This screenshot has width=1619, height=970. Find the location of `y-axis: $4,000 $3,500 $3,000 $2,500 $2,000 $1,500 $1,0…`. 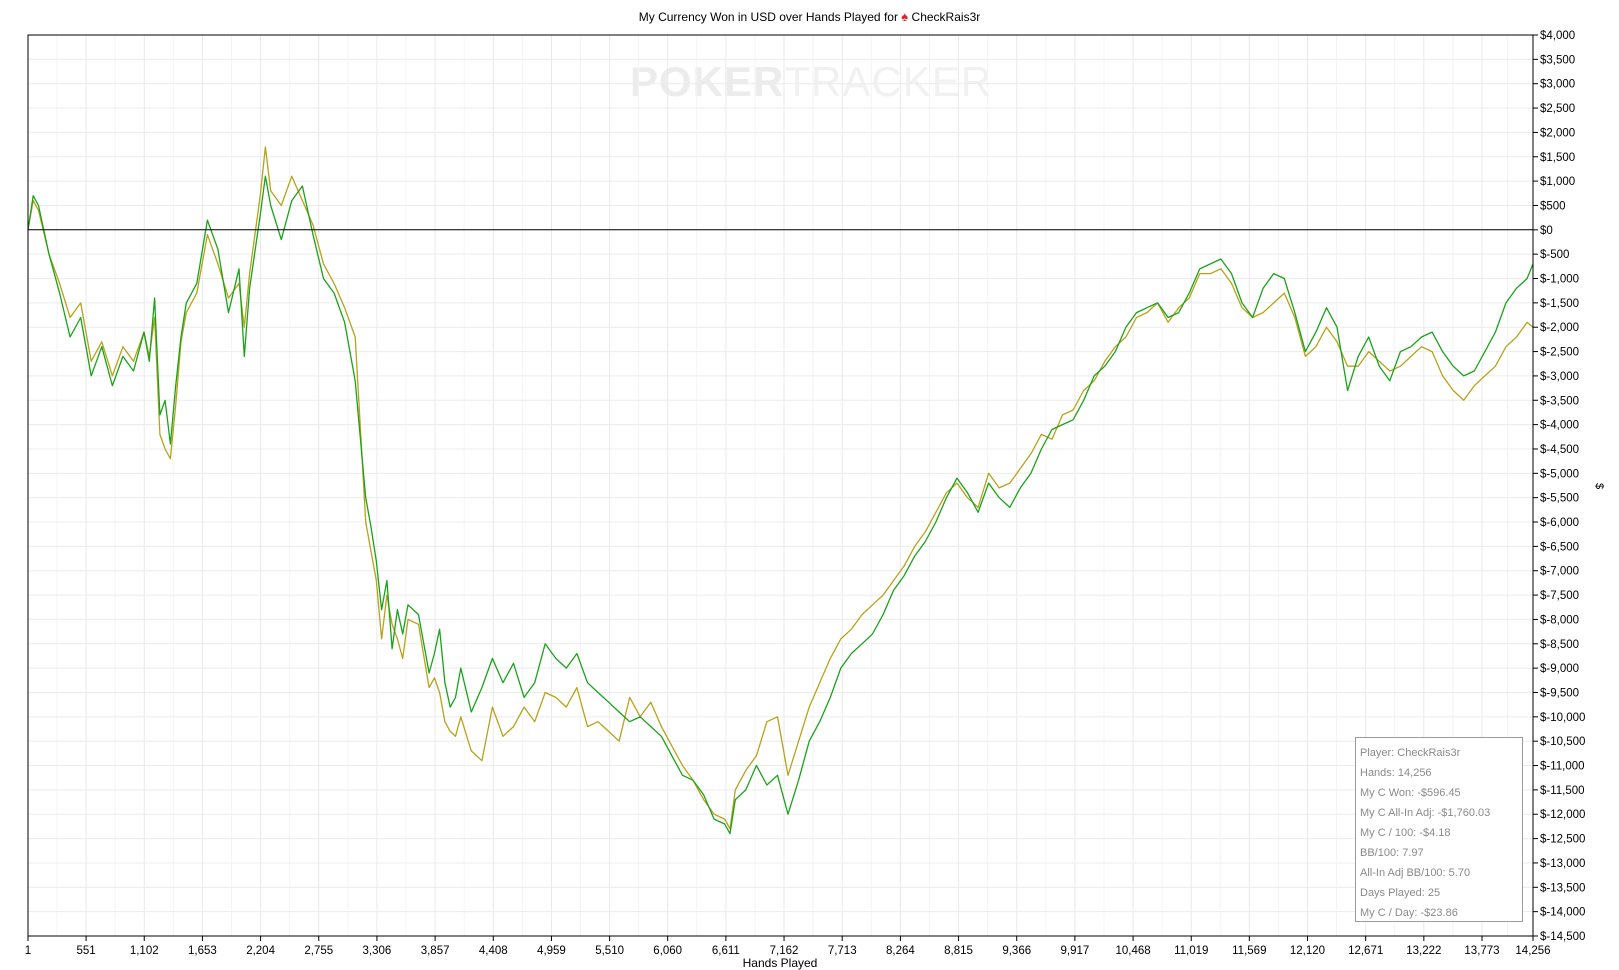

y-axis: $4,000 $3,500 $3,000 $2,500 $2,000 $1,500 $1,0… is located at coordinates (1559, 486).